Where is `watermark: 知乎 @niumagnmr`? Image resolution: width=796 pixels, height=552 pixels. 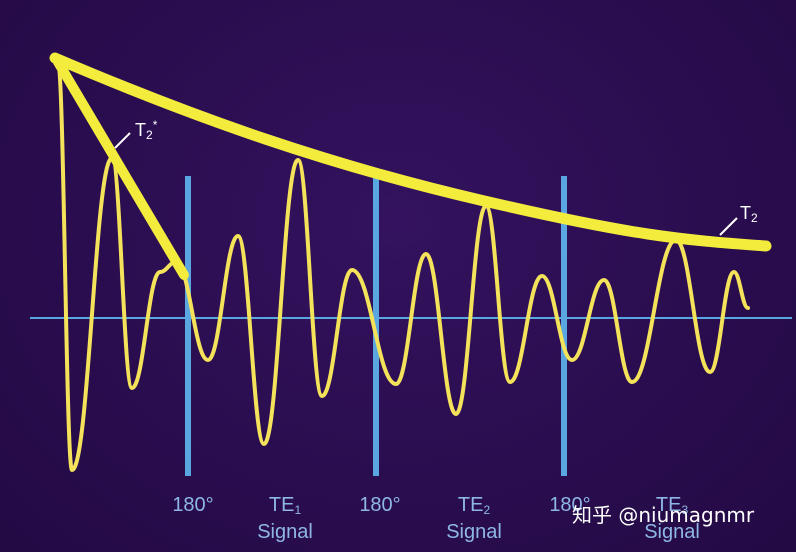
watermark: 知乎 @niumagnmr is located at coordinates (663, 515).